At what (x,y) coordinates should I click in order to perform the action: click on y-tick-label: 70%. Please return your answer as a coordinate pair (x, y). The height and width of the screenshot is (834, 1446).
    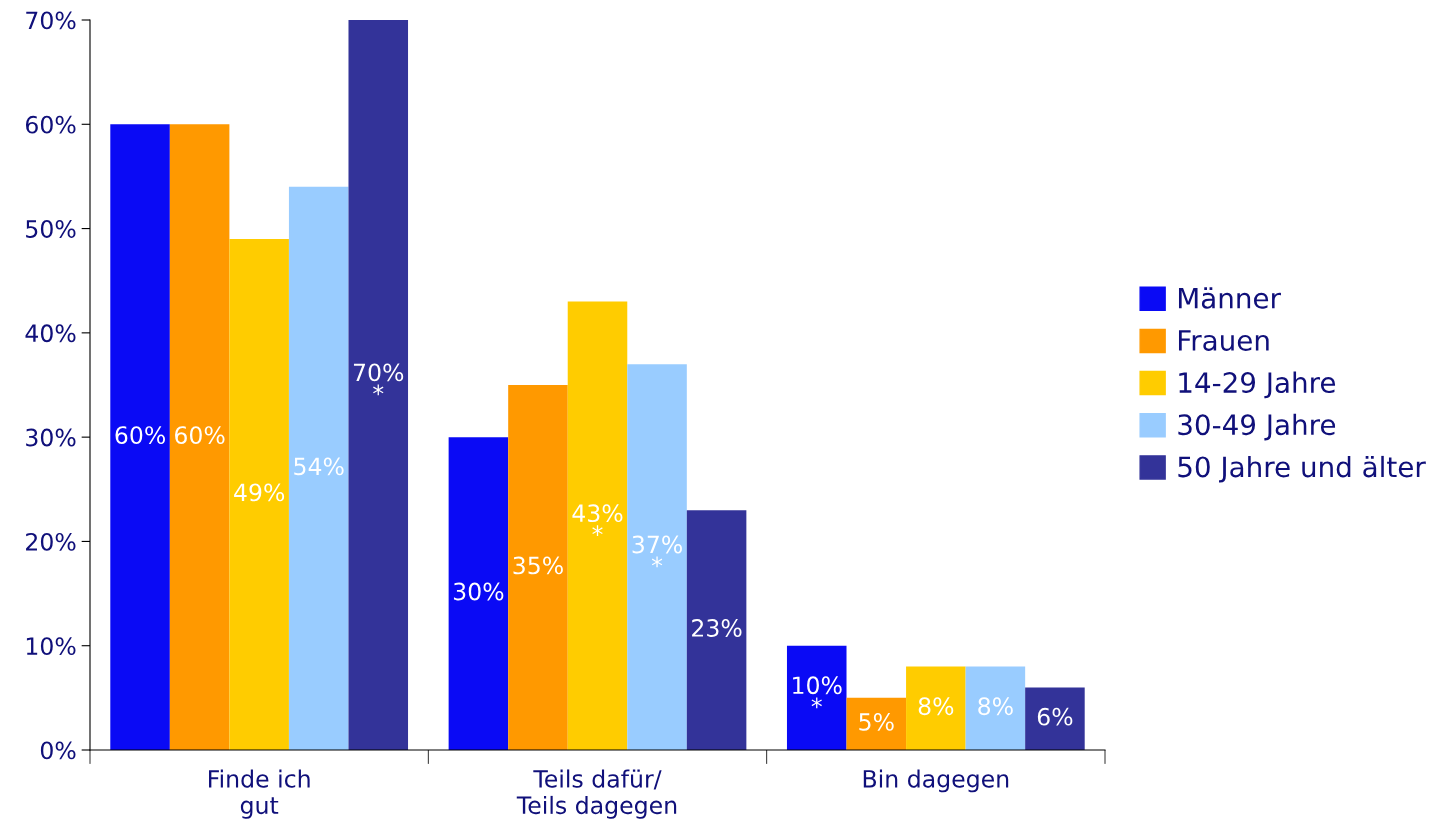
    Looking at the image, I should click on (51, 20).